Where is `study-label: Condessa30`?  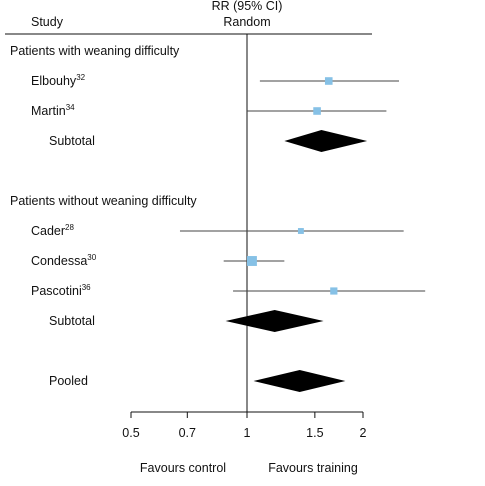
study-label: Condessa30 is located at coordinates (64, 260).